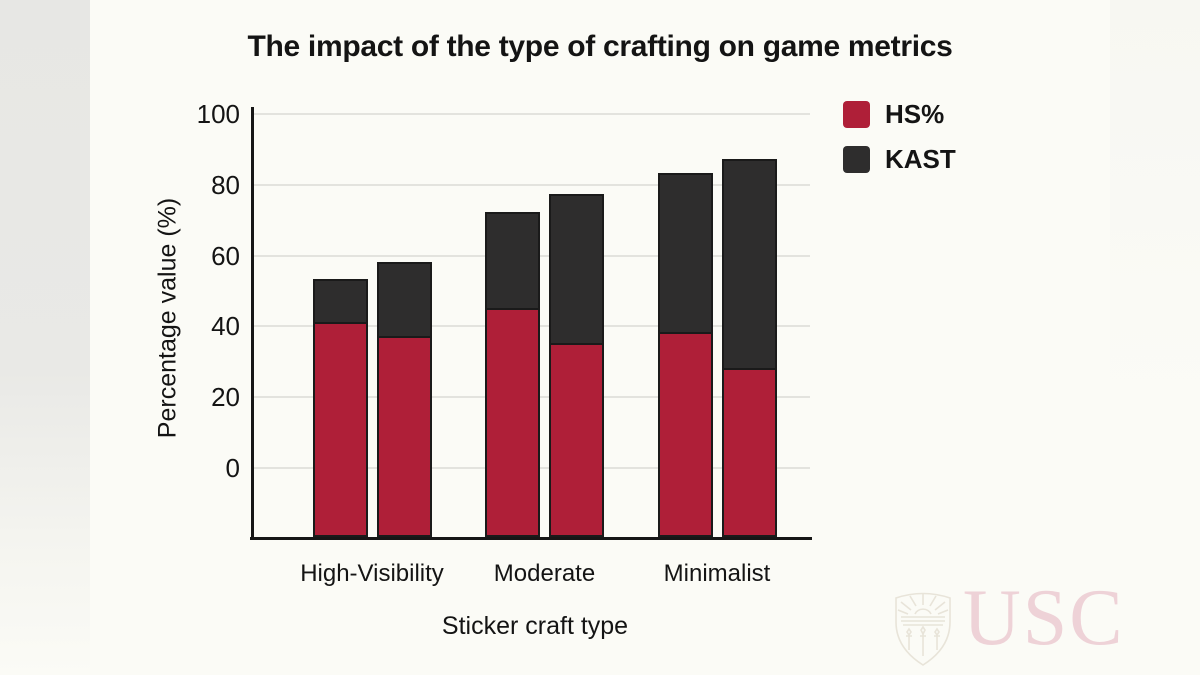  Describe the element at coordinates (232, 468) in the screenshot. I see `y-tick-label-0: 0` at that location.